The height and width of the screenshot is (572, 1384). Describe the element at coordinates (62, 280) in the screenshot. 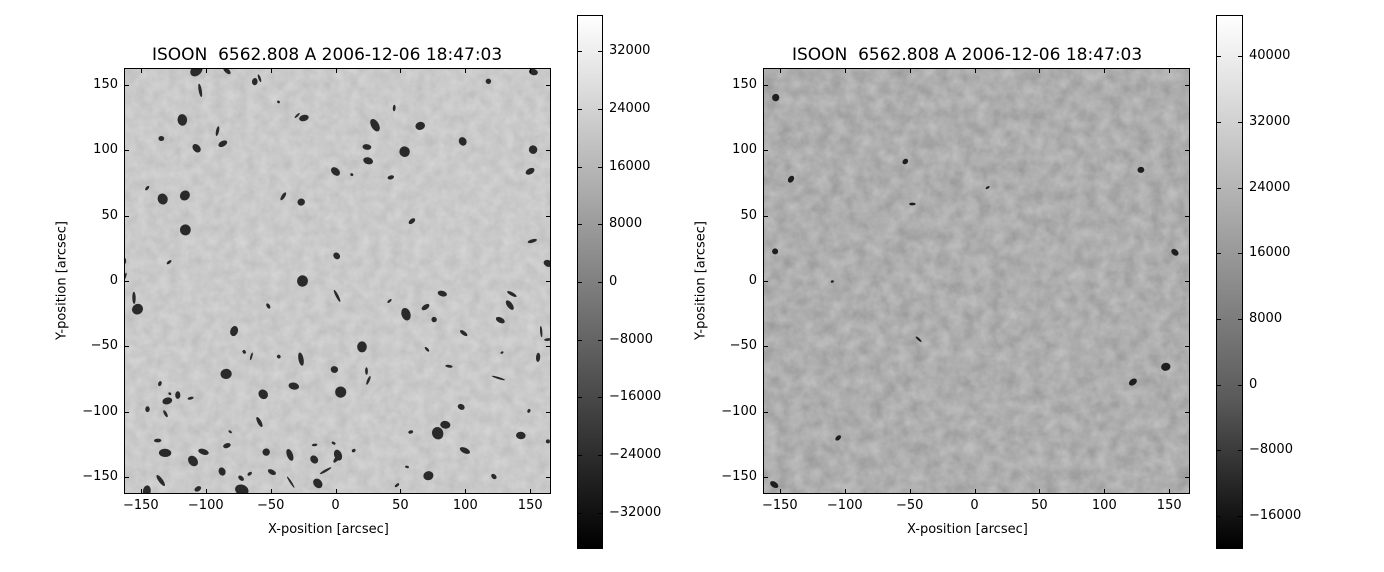

I see `left-y-axis-label: Y-position [arcsec]` at that location.